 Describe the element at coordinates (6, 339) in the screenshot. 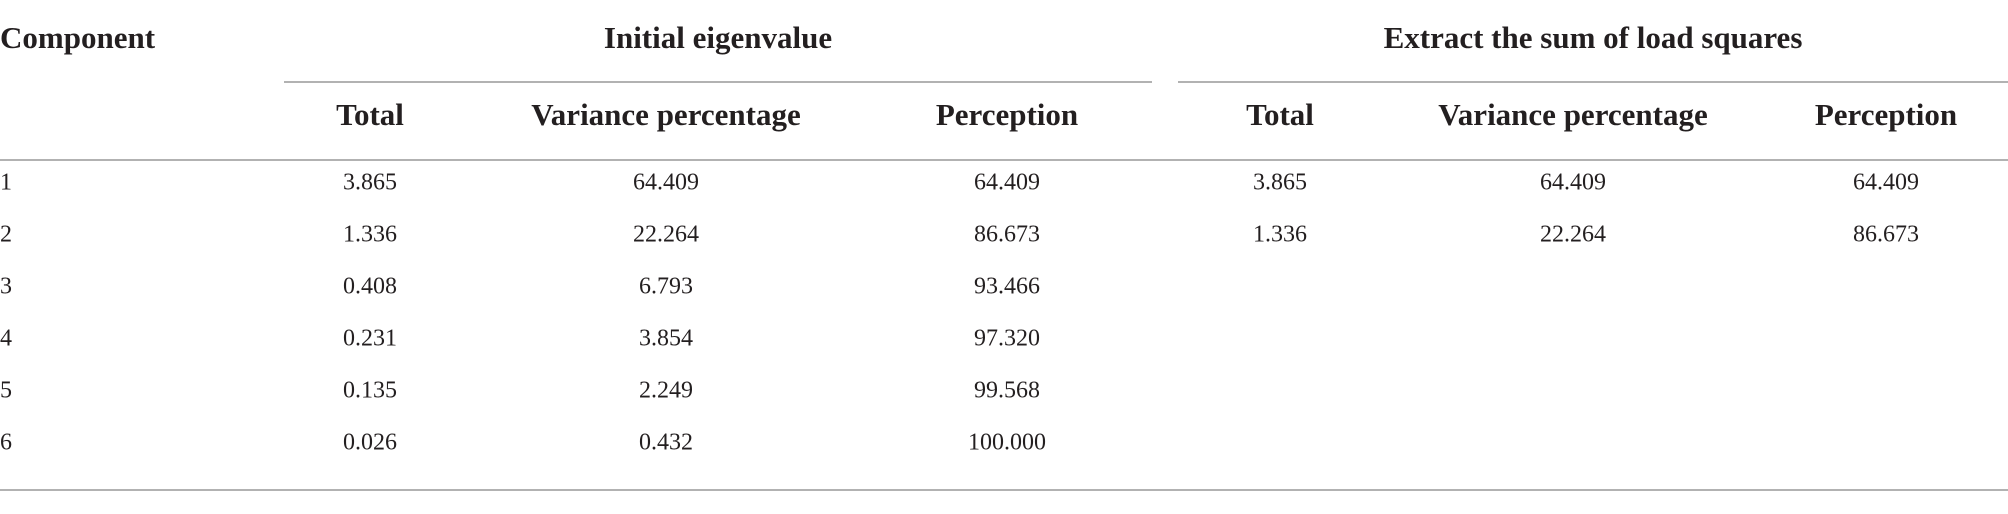

I see `cell: 4` at that location.